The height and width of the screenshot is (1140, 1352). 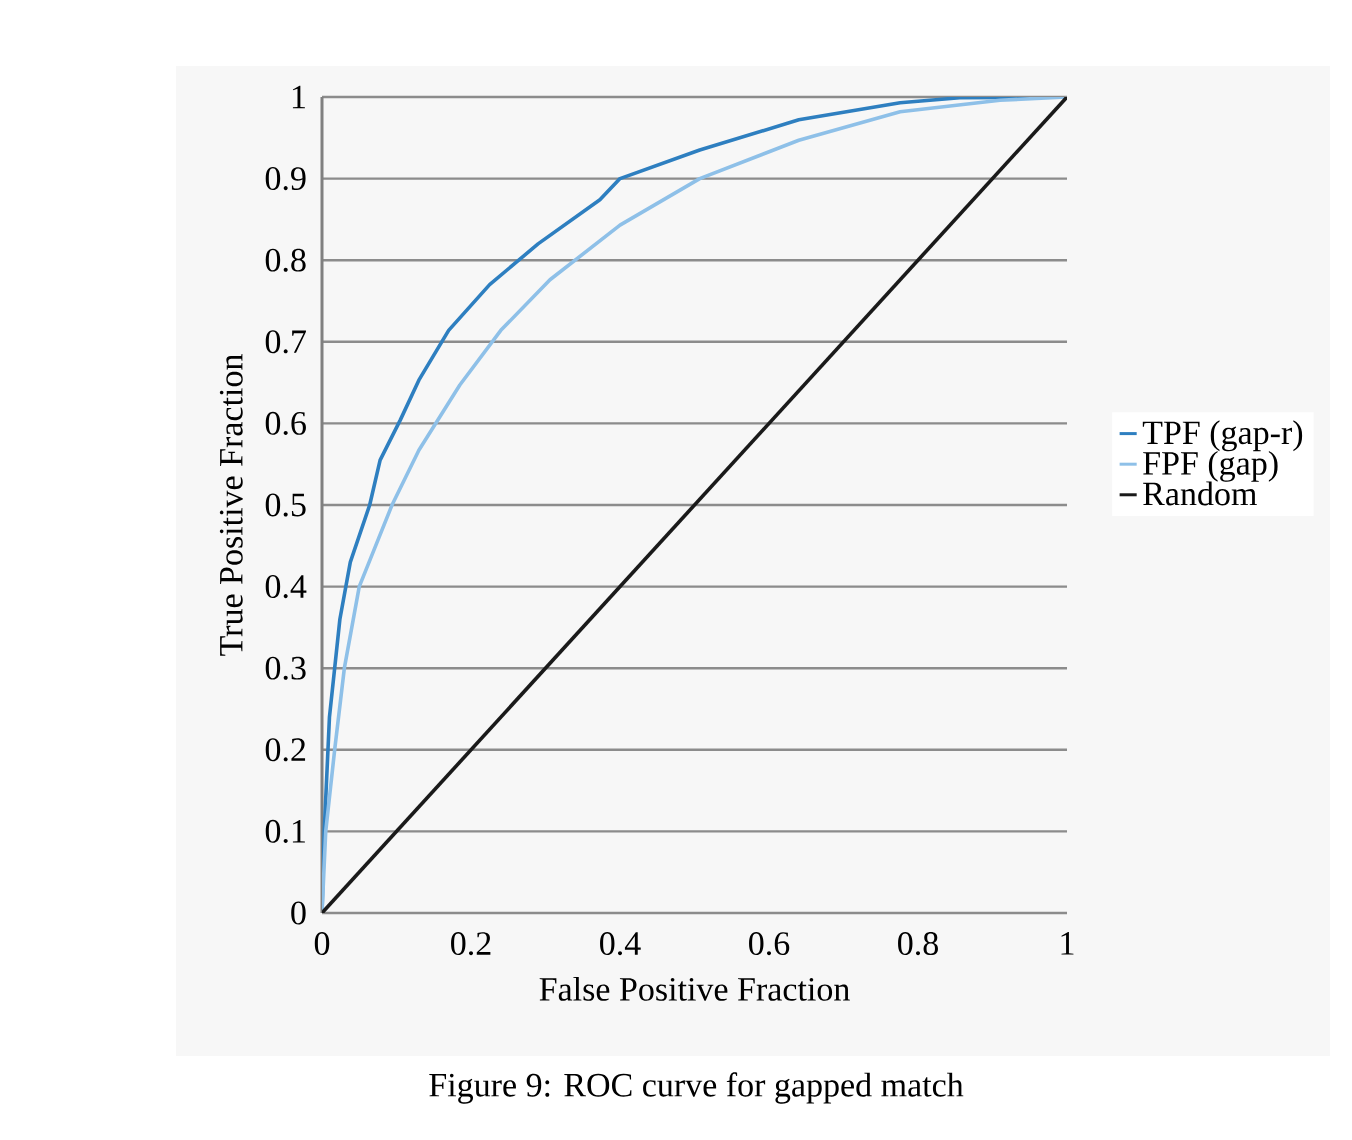 I want to click on x-tick-label: 1, so click(x=1067, y=943).